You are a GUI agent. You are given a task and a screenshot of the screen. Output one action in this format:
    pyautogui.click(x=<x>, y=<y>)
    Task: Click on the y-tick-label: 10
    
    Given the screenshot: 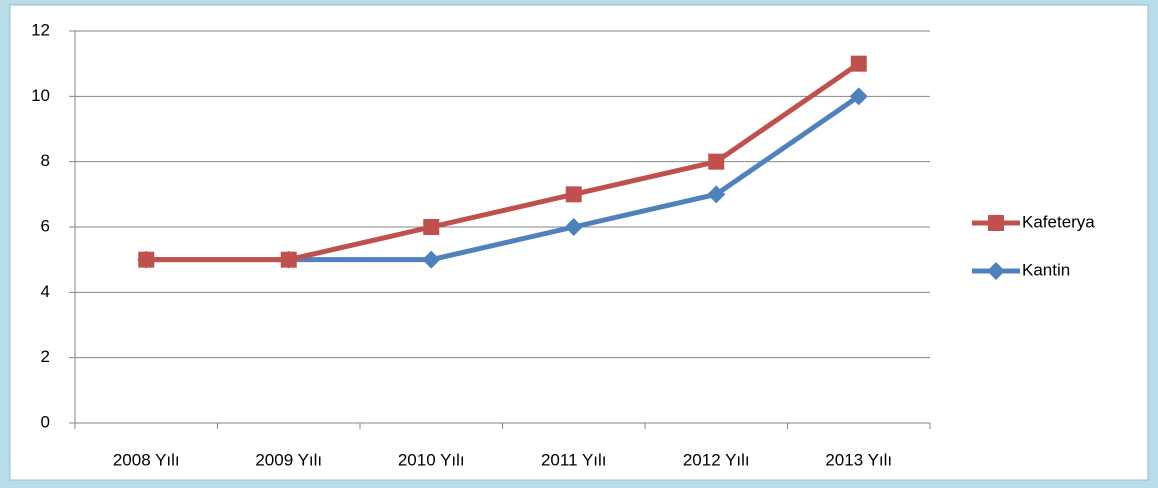 What is the action you would take?
    pyautogui.click(x=40, y=95)
    